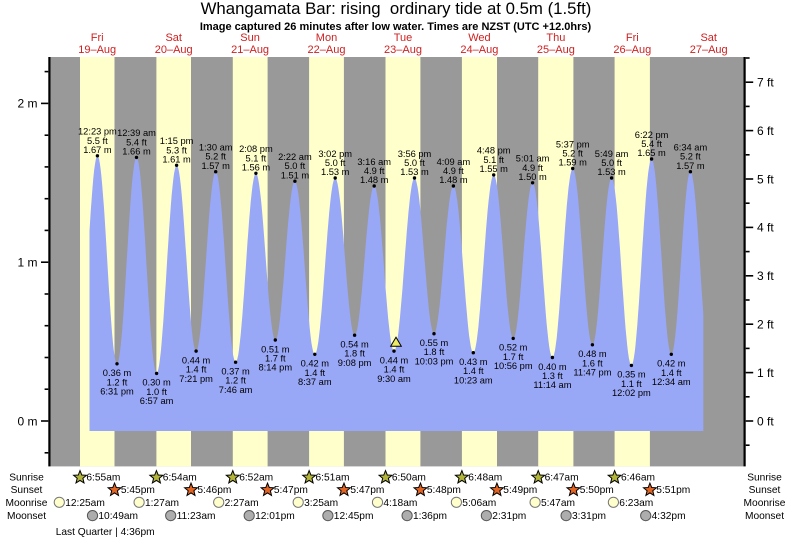 The image size is (793, 544). What do you see at coordinates (415, 154) in the screenshot?
I see `svg-text: 3:56 pm` at bounding box center [415, 154].